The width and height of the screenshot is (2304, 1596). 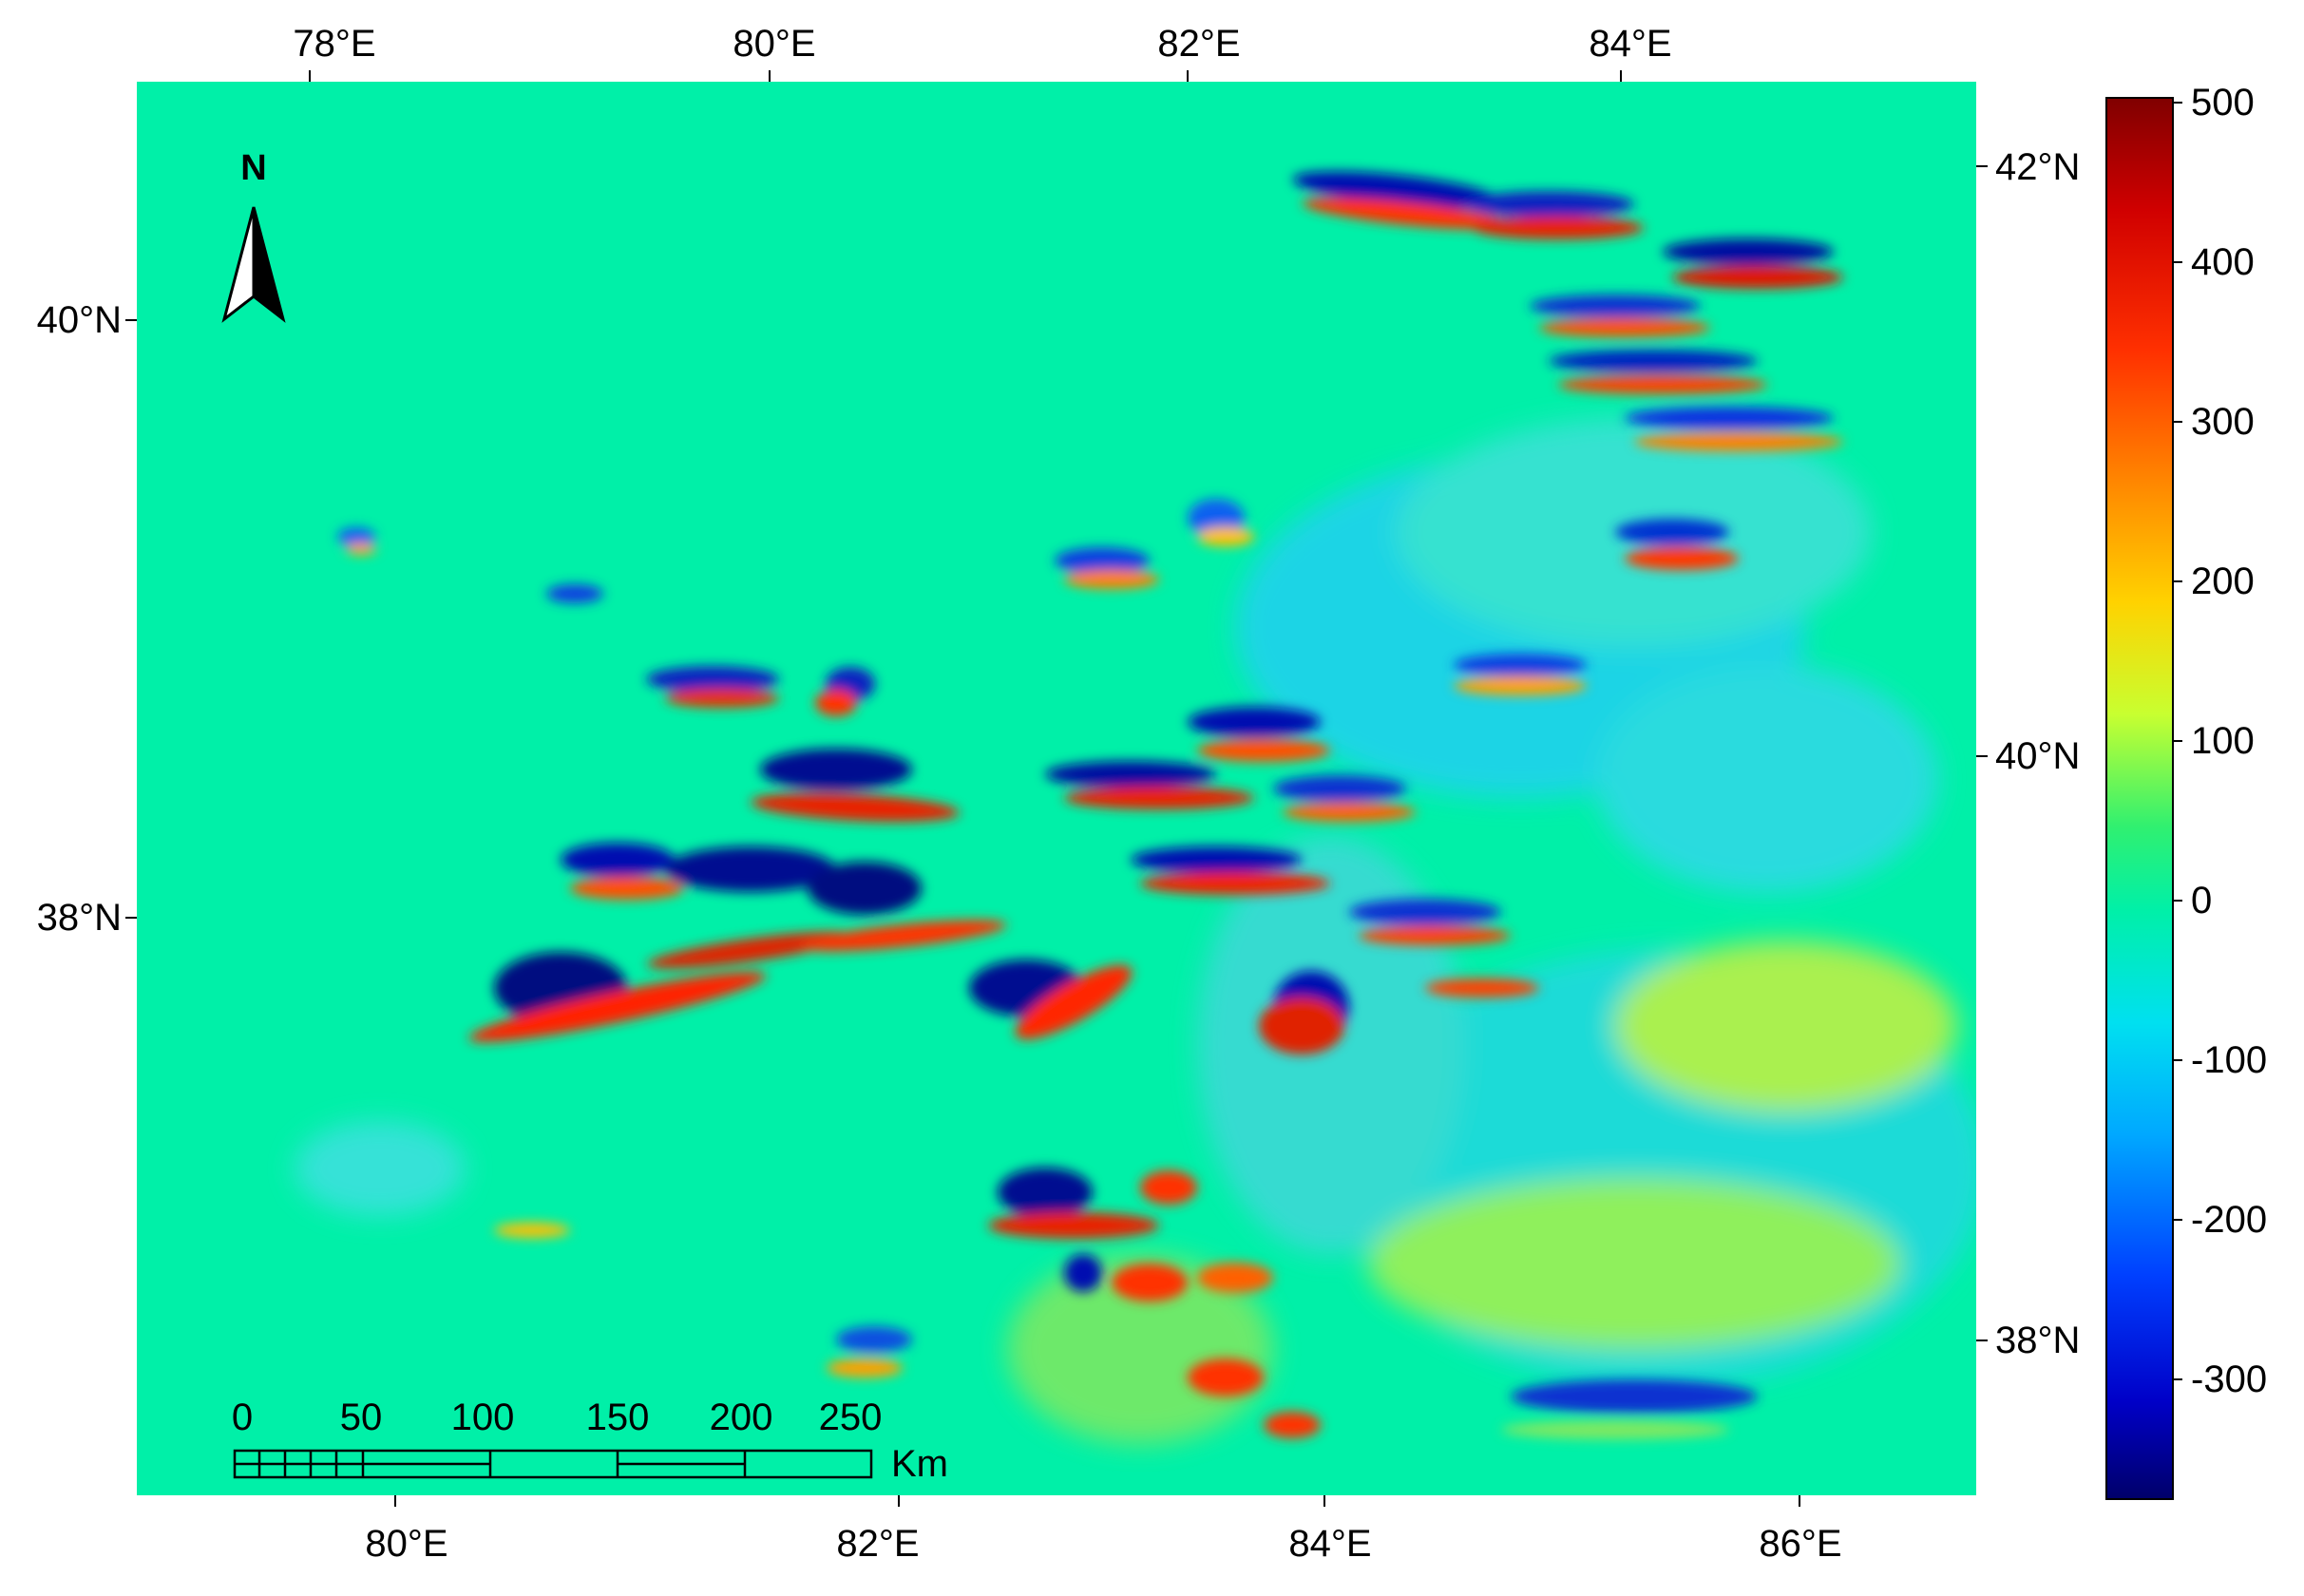 What do you see at coordinates (919, 1464) in the screenshot?
I see `scale-unit-label: Km` at bounding box center [919, 1464].